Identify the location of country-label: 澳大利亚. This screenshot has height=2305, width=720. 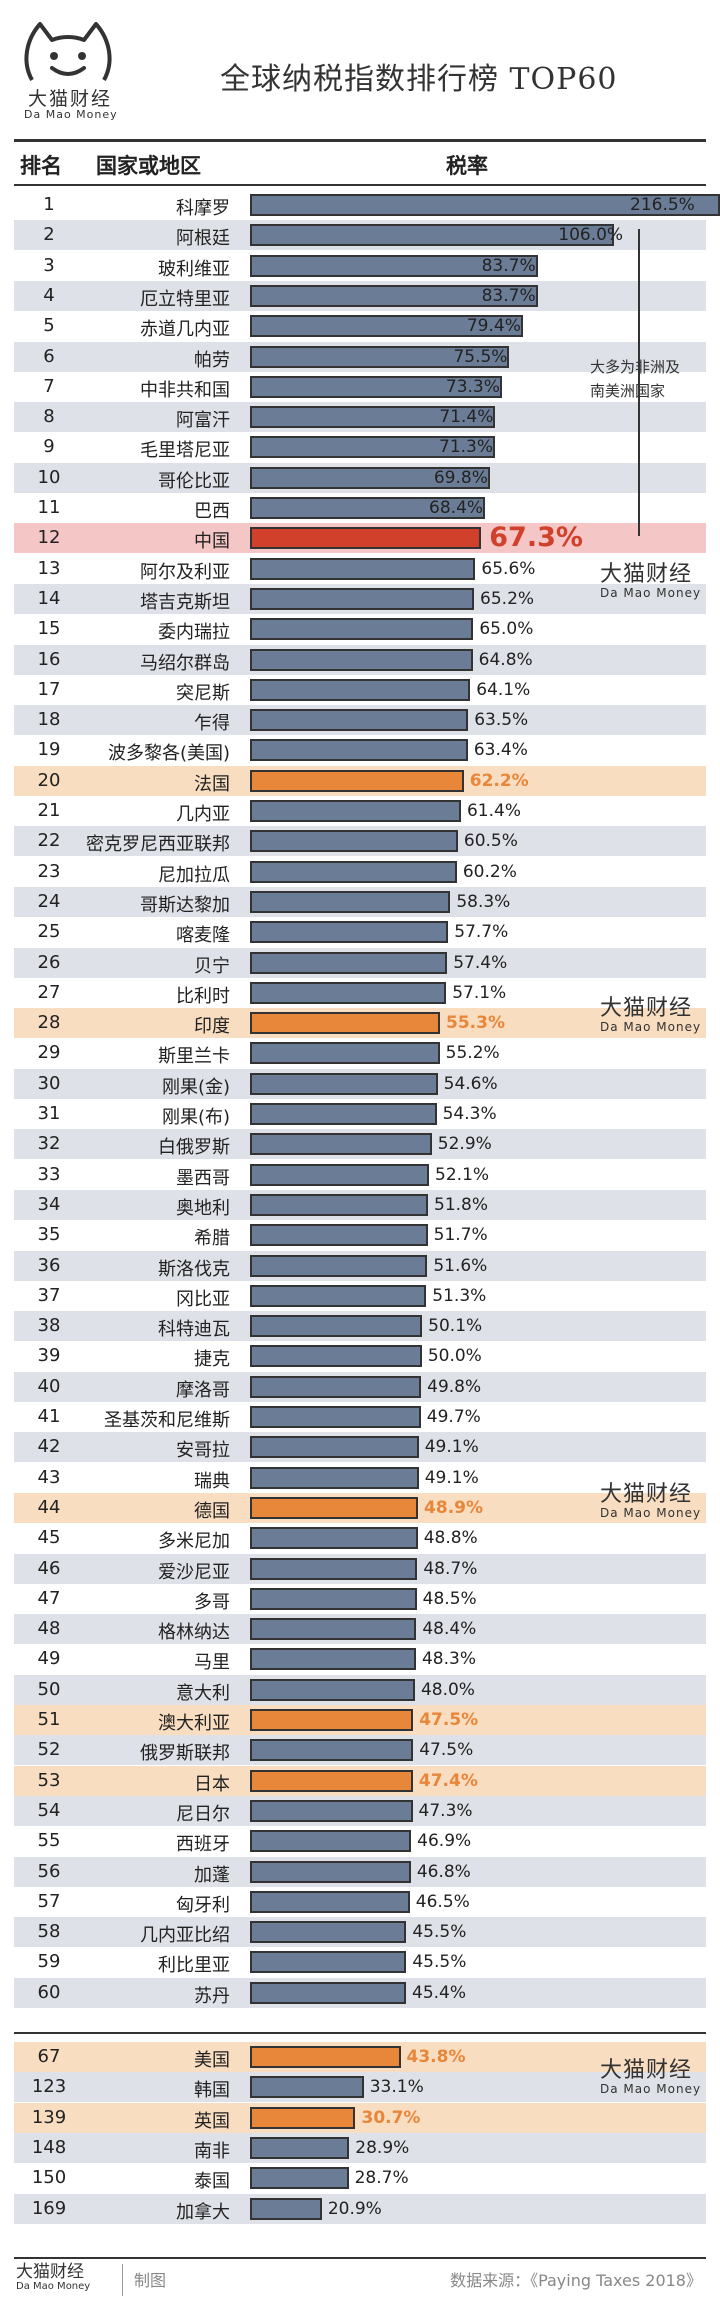
(194, 1723).